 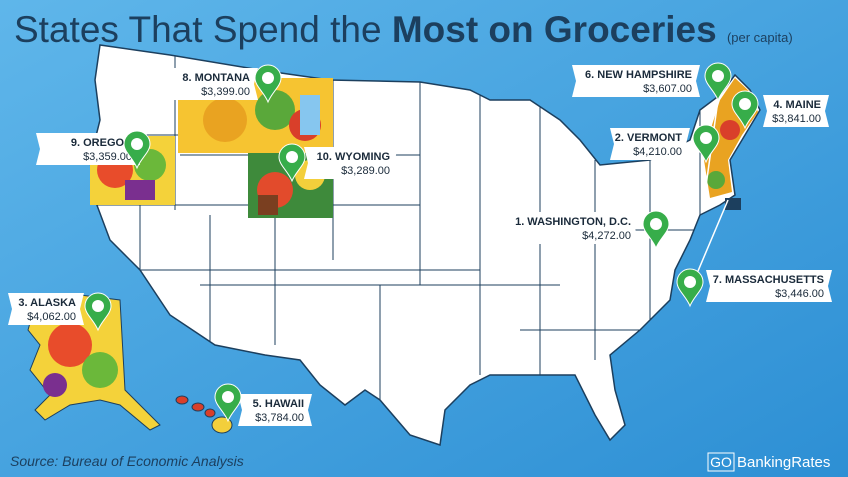 What do you see at coordinates (198, 29) in the screenshot?
I see `title-plain: States That Spend the` at bounding box center [198, 29].